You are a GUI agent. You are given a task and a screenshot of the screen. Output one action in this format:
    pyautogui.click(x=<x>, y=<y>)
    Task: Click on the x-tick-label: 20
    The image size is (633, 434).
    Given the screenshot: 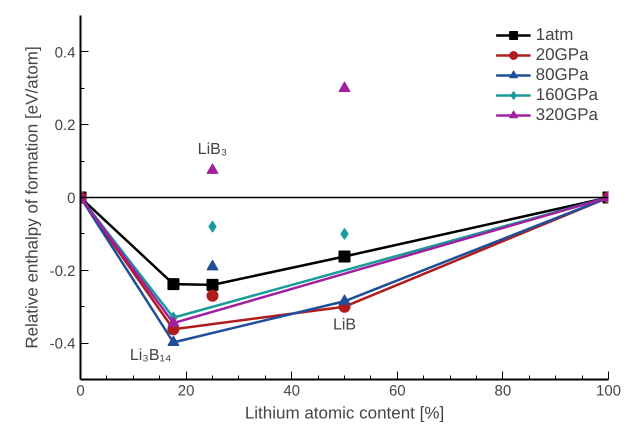 What is the action you would take?
    pyautogui.click(x=186, y=391)
    